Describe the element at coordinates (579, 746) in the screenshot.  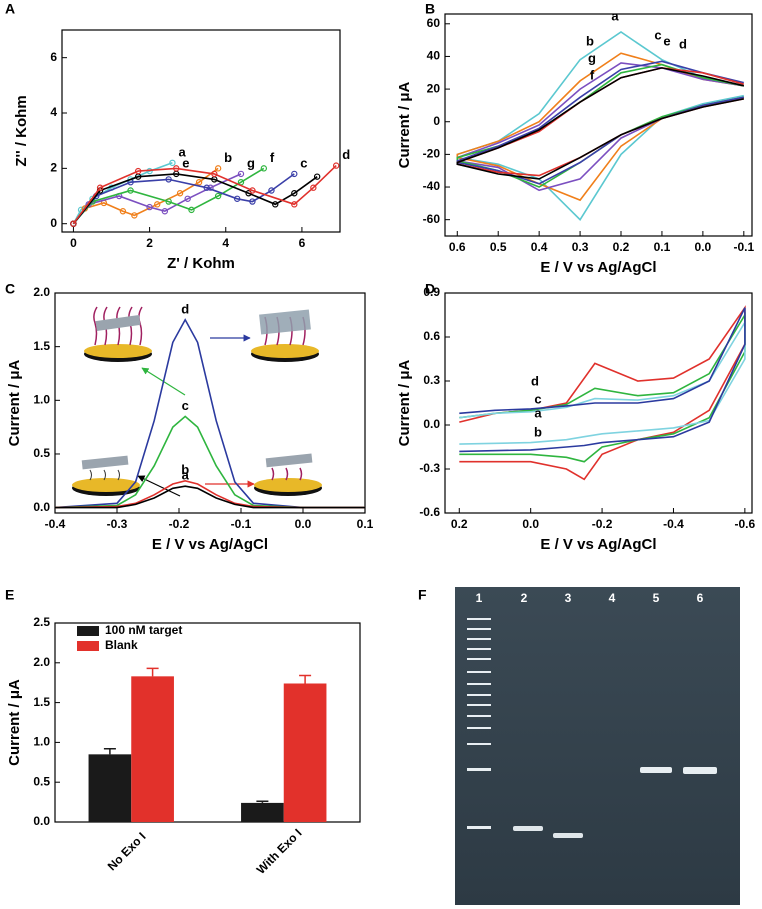
I see `gel-image: F 1 2 3 4 5 6` at that location.